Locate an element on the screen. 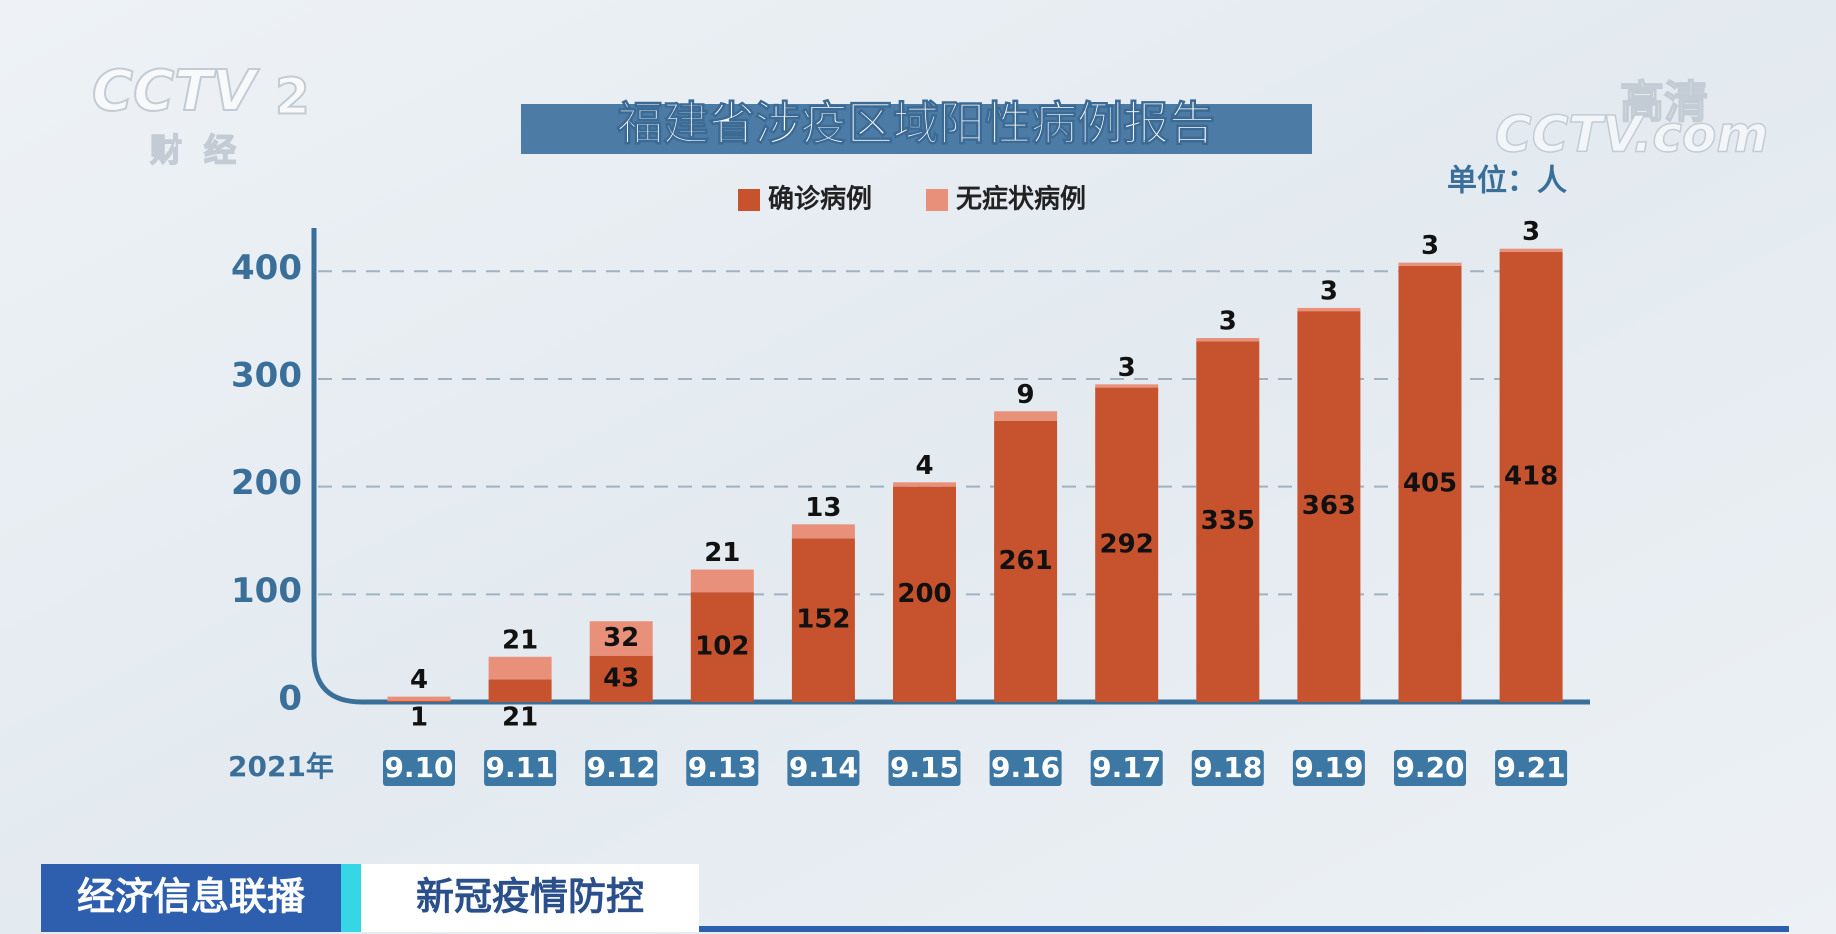 The height and width of the screenshot is (934, 1836). x-tick-label: 9.12 is located at coordinates (621, 767).